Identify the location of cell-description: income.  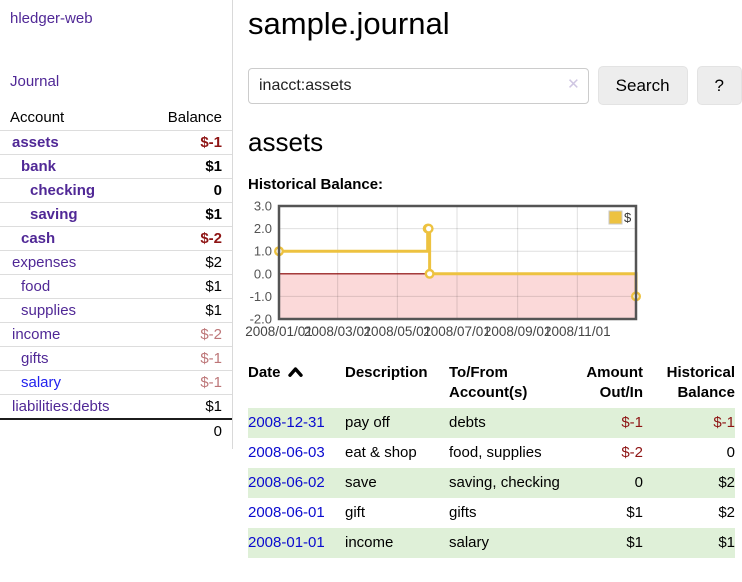
(369, 542).